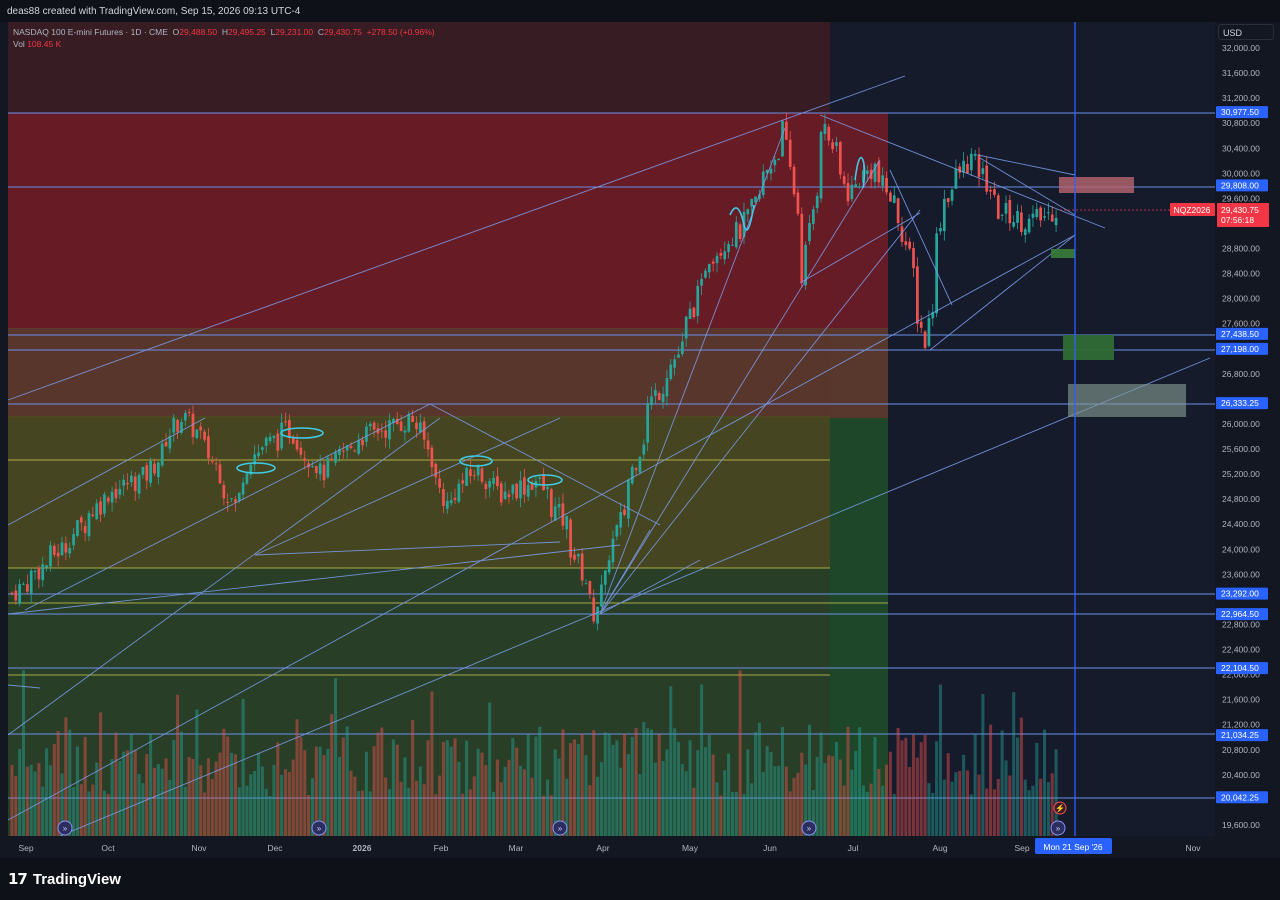 The width and height of the screenshot is (1280, 900). Describe the element at coordinates (562, 818) in the screenshot. I see `event-markers: » » » » » ⚡` at that location.